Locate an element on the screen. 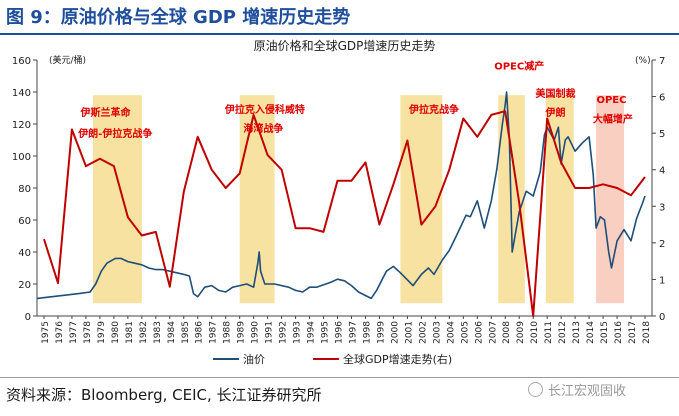  footer-divider is located at coordinates (339, 377).